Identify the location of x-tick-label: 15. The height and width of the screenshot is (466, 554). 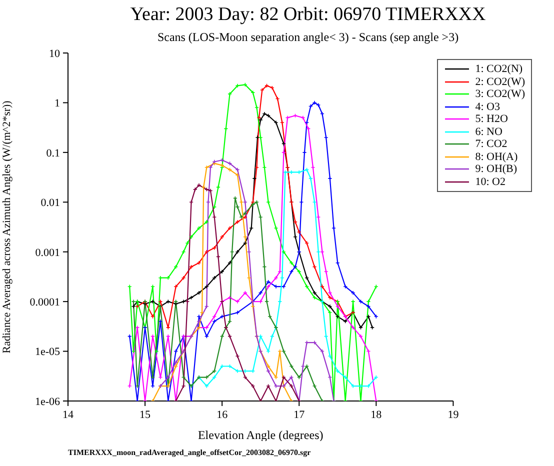
(146, 414).